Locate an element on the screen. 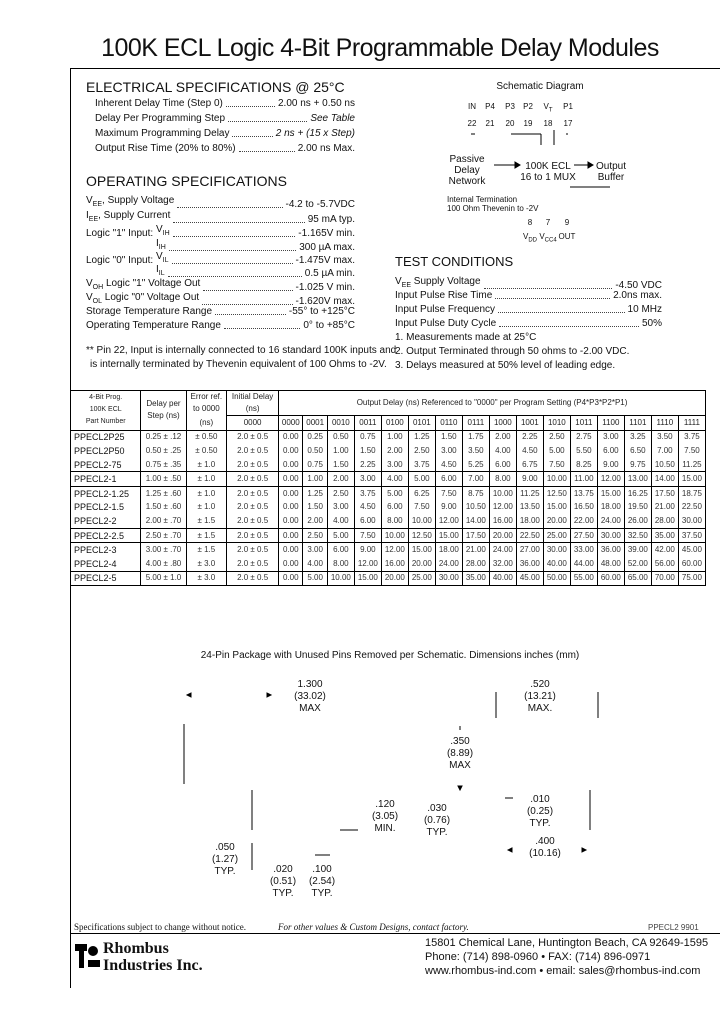 The width and height of the screenshot is (720, 1012). passive-delay-label-2: Delay is located at coordinates (467, 170).